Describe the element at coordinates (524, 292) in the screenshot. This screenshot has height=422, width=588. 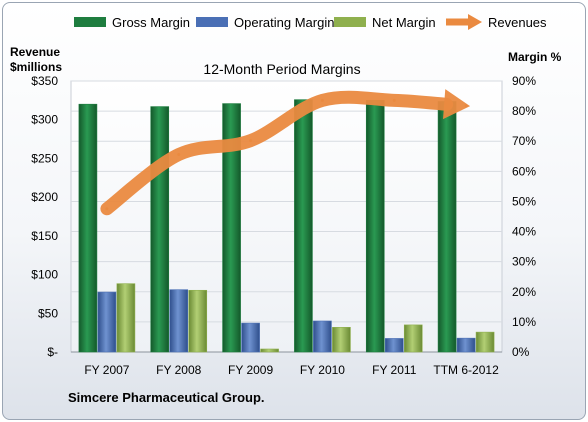
I see `right-tick-label: 20%` at that location.